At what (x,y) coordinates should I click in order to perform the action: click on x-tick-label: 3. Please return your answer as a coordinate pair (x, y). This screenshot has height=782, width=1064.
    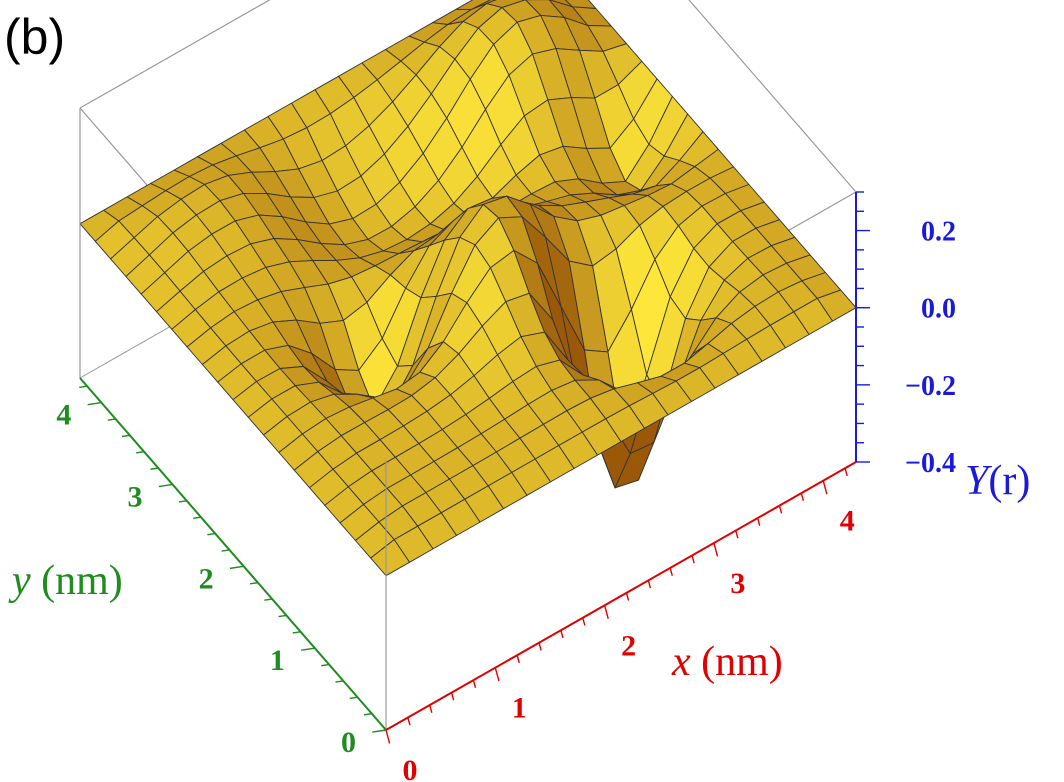
    Looking at the image, I should click on (737, 583).